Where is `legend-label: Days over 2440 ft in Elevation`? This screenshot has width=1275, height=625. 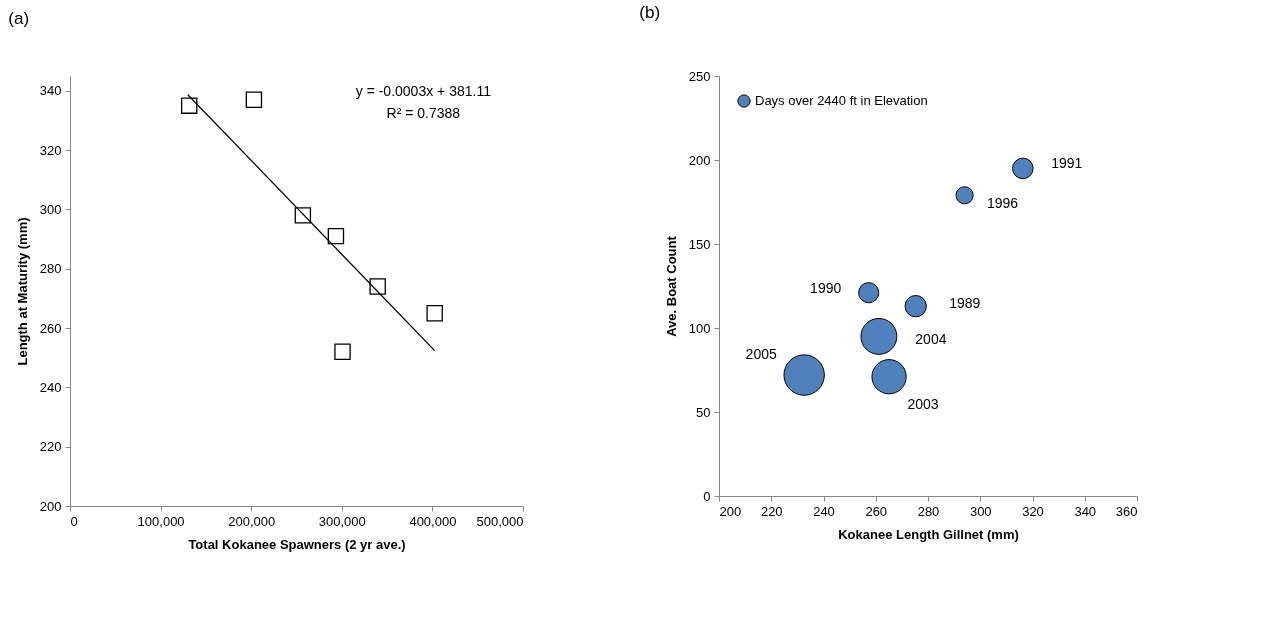 legend-label: Days over 2440 ft in Elevation is located at coordinates (841, 100).